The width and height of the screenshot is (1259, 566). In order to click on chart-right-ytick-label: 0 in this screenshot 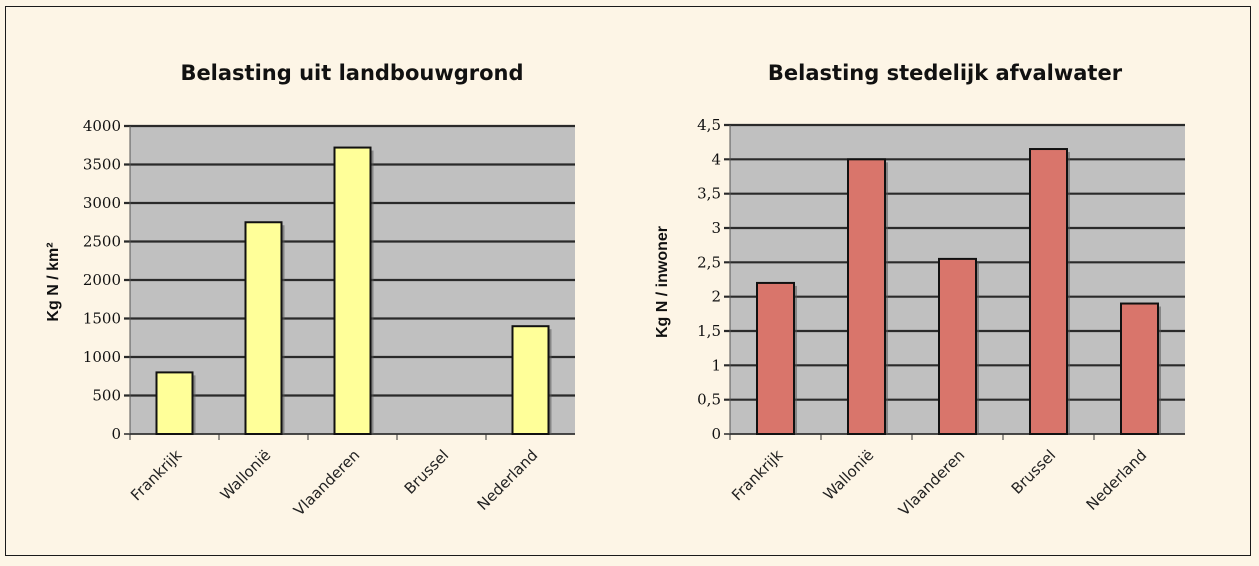, I will do `click(716, 434)`.